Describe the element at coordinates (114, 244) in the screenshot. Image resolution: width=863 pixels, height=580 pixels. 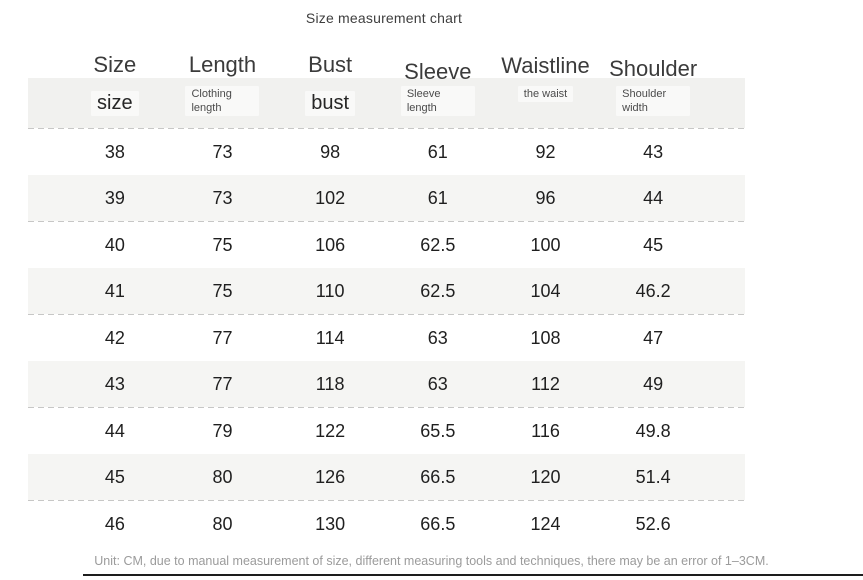
I see `table-cell: 40` at that location.